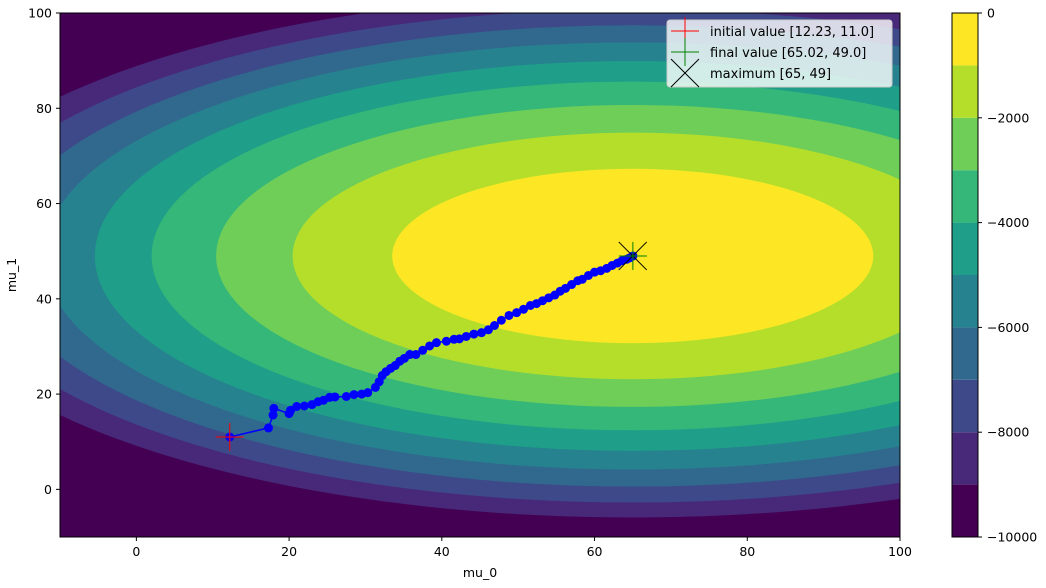  I want to click on colorbar-tick-label: −6000, so click(1008, 327).